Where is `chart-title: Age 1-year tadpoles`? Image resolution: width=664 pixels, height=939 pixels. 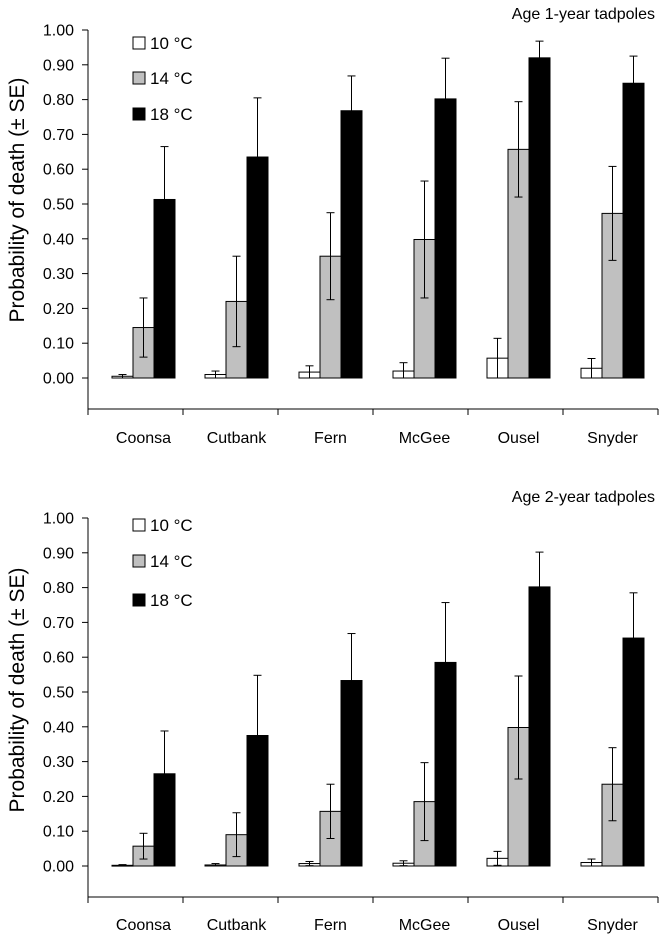 chart-title: Age 1-year tadpoles is located at coordinates (583, 14).